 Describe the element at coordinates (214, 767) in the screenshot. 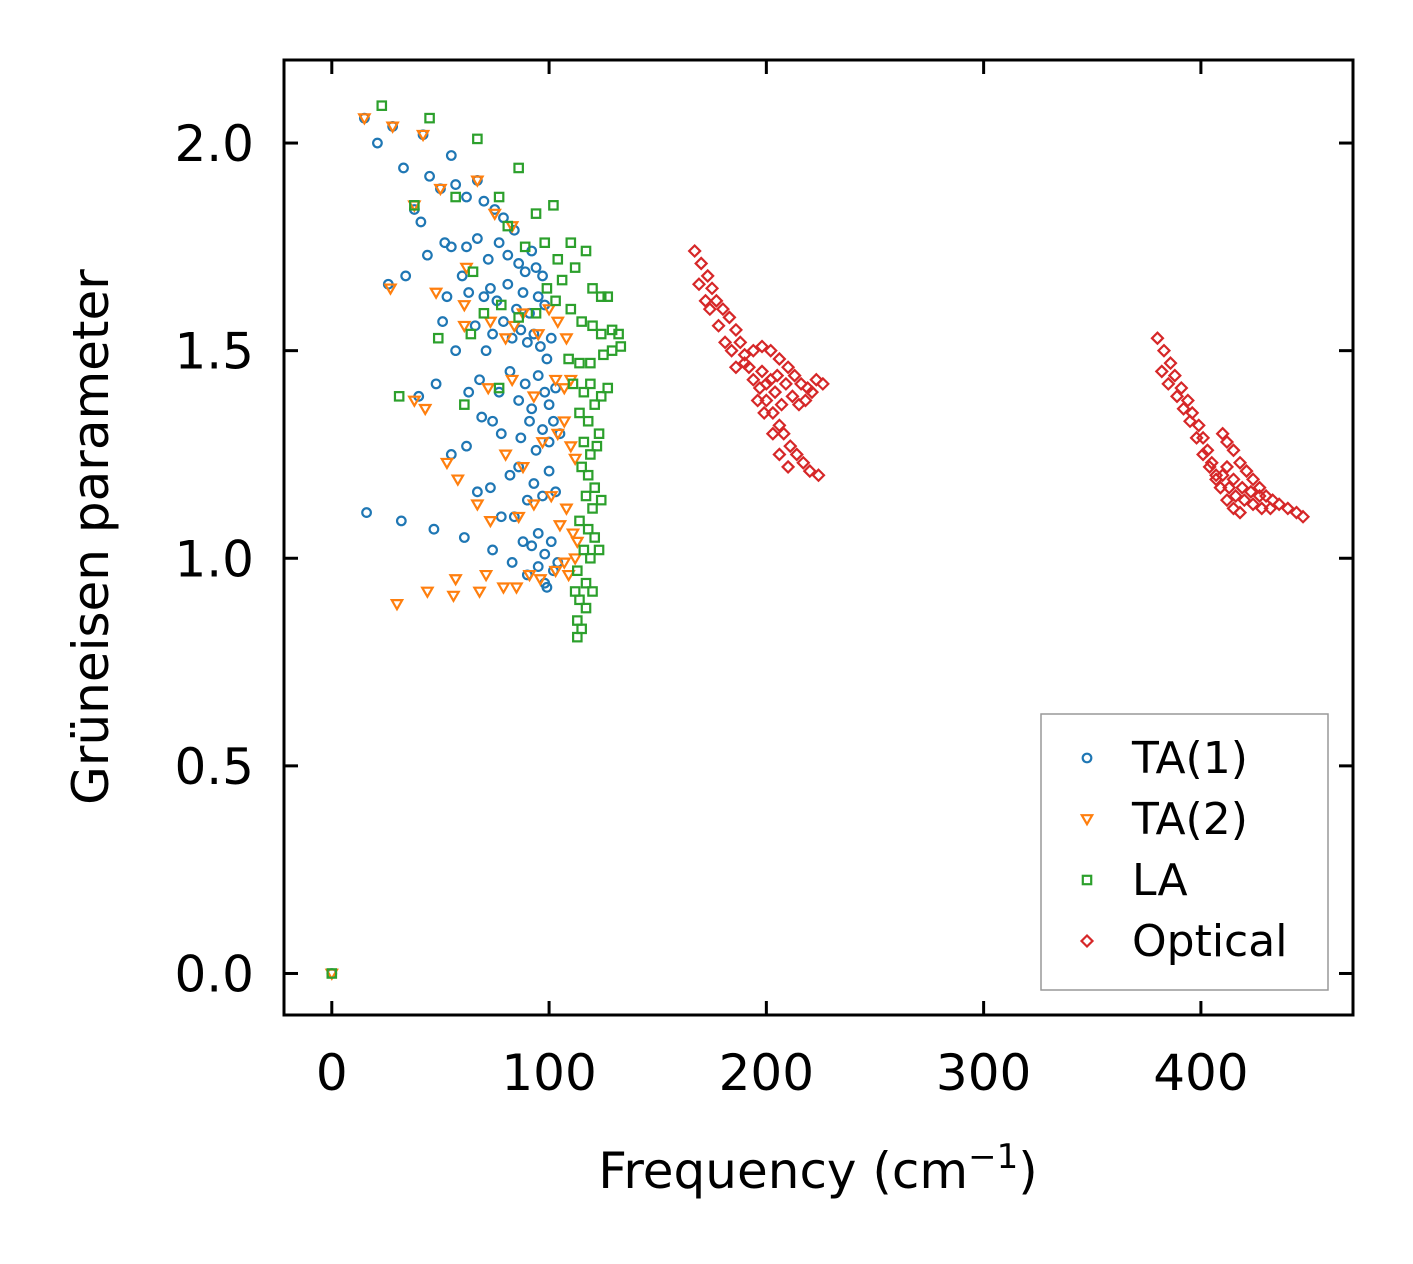

I see `y-tick-label: 0.5` at that location.